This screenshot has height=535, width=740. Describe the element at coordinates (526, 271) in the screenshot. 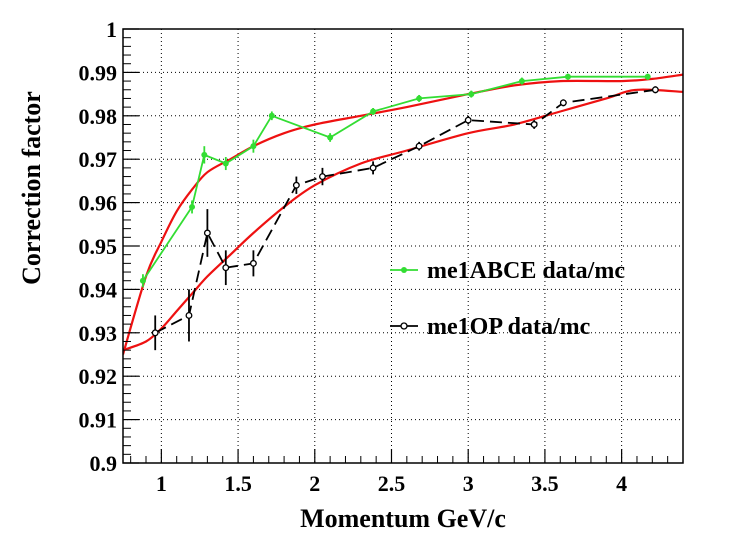

I see `legend-label: me1ABCE data/mc` at that location.